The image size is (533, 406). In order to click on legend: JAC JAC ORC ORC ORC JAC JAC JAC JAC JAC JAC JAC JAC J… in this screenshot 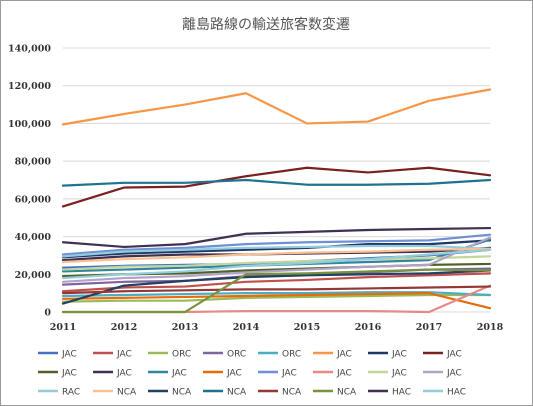, I will do `click(252, 374)`.